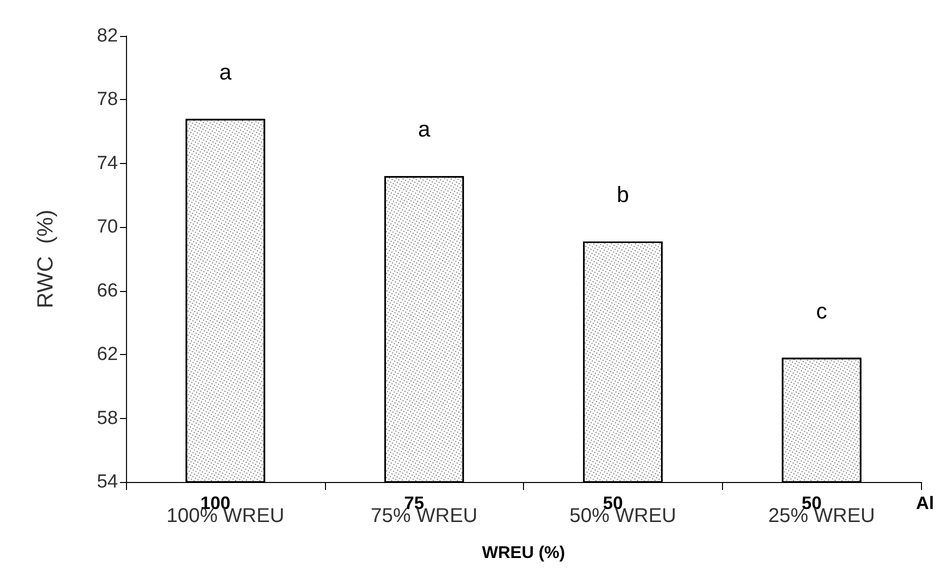 Image resolution: width=941 pixels, height=583 pixels. What do you see at coordinates (107, 291) in the screenshot?
I see `y-tick-label: 66` at bounding box center [107, 291].